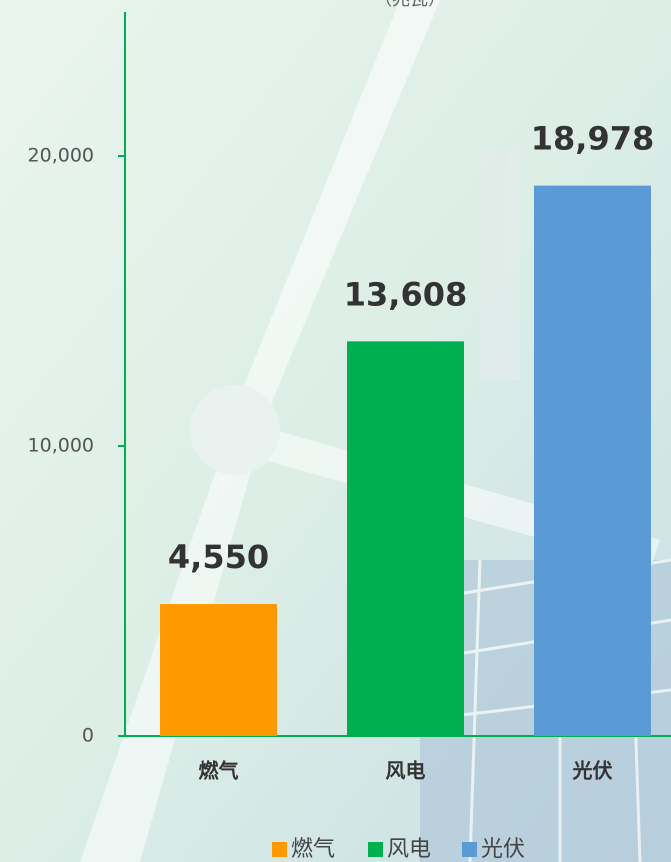 This screenshot has width=671, height=862. Describe the element at coordinates (313, 849) in the screenshot. I see `legend-label: 燃气` at that location.